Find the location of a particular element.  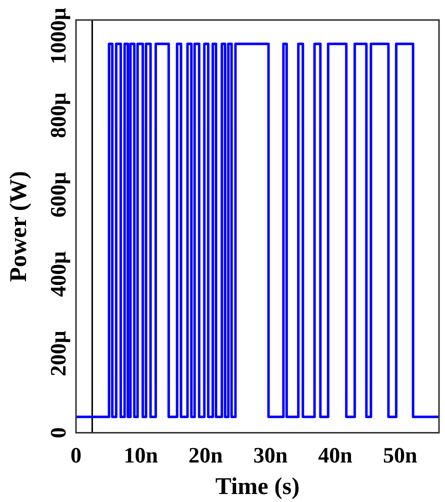

x-tick-label: 40n is located at coordinates (335, 455).